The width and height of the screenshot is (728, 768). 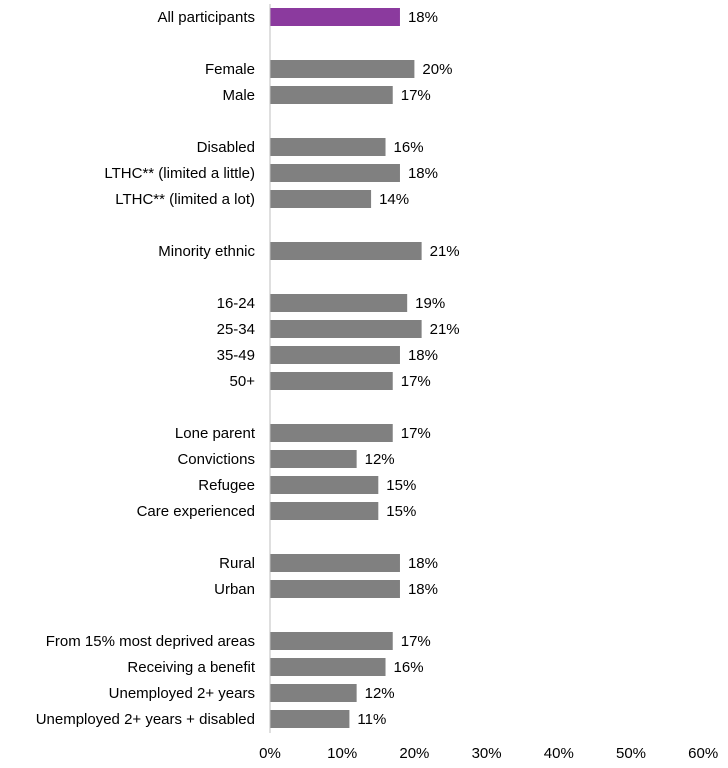 I want to click on category-label-16: Urban, so click(x=234, y=589).